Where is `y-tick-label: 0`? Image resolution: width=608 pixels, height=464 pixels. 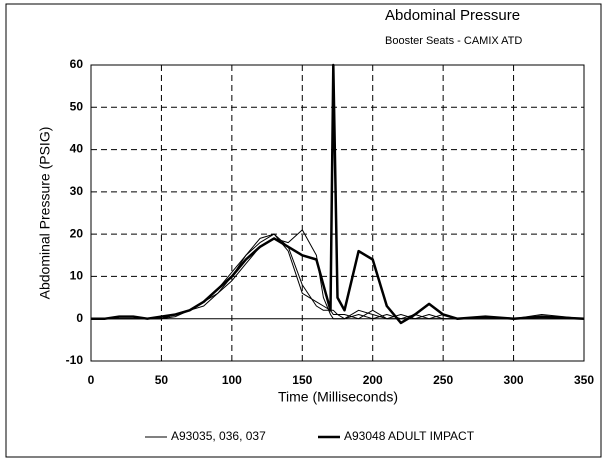
y-tick-label: 0 is located at coordinates (79, 318).